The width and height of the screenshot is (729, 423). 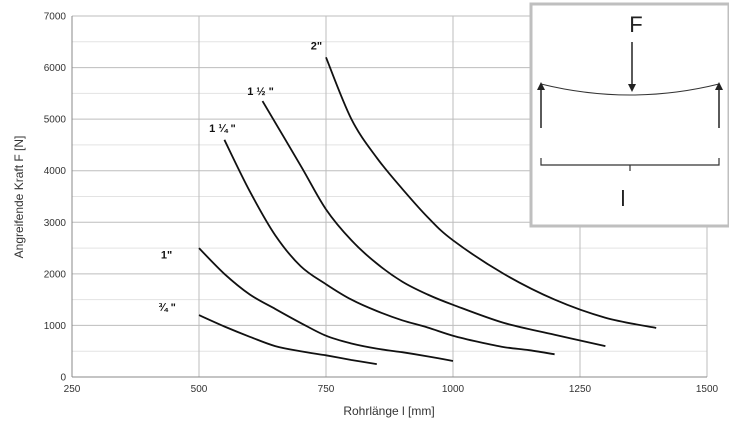 I want to click on x-tick-label: 1500, so click(x=707, y=389).